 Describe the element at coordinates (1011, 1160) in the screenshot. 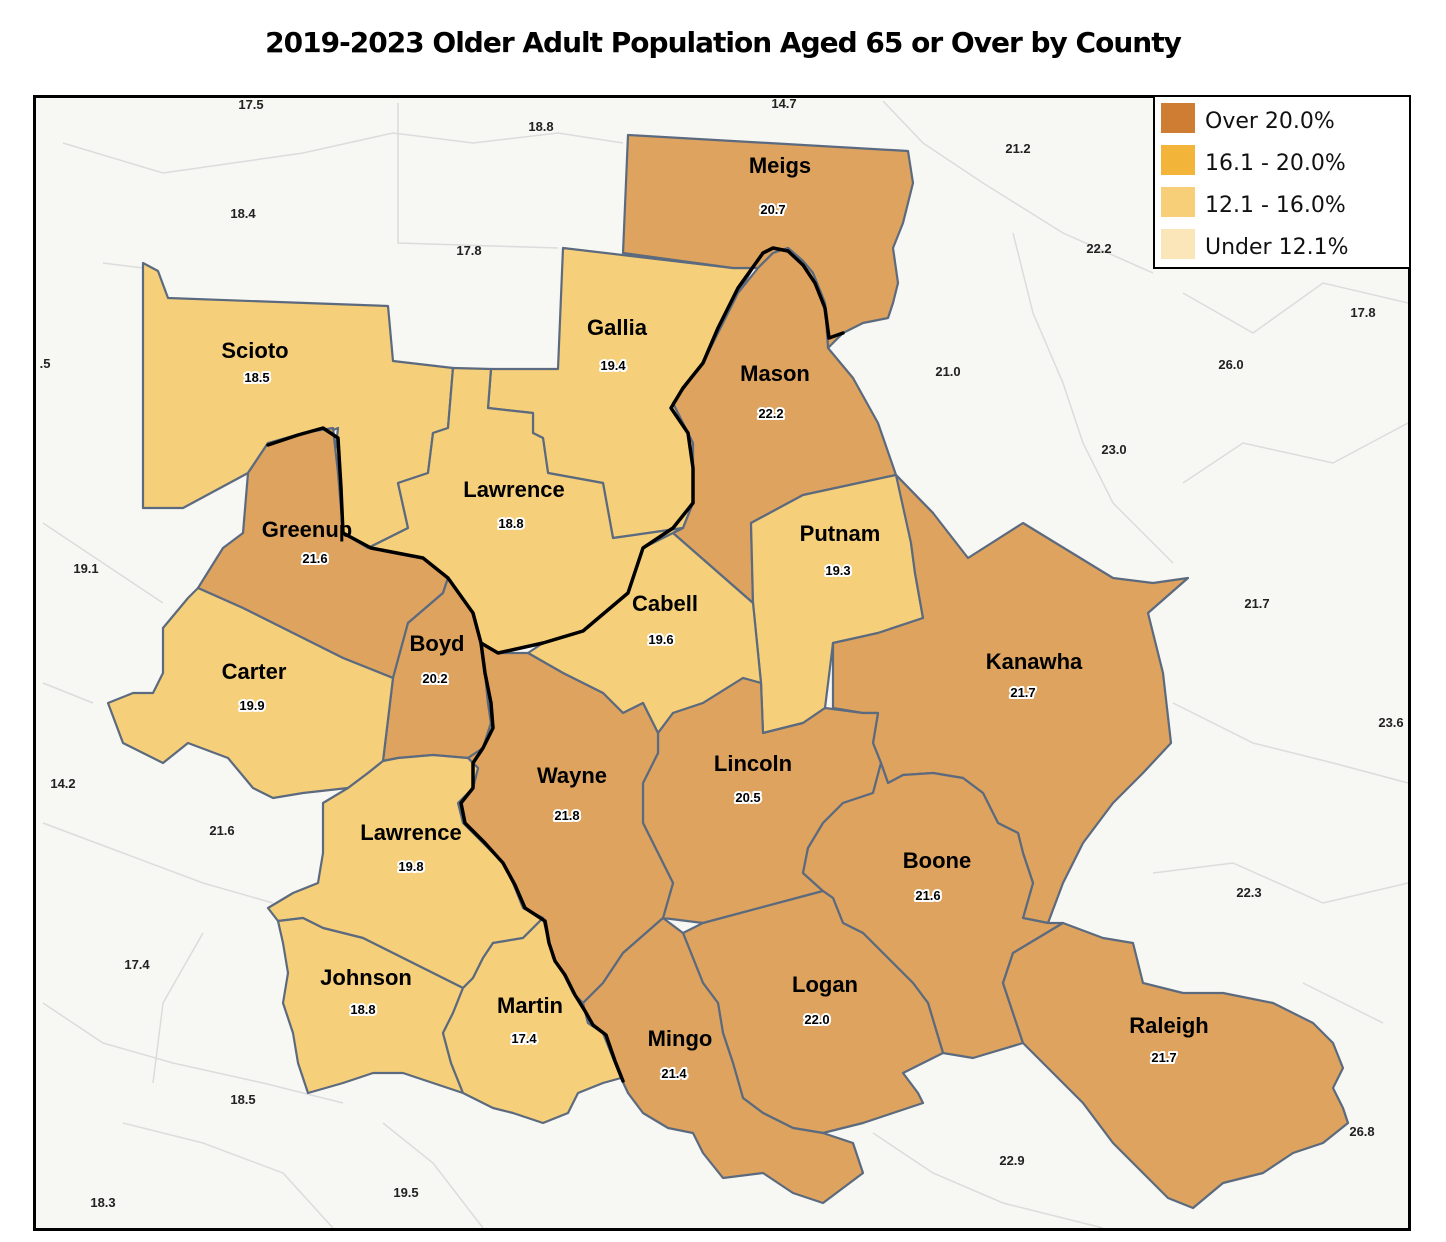

I see `neighbor-county-value: 22.9` at that location.